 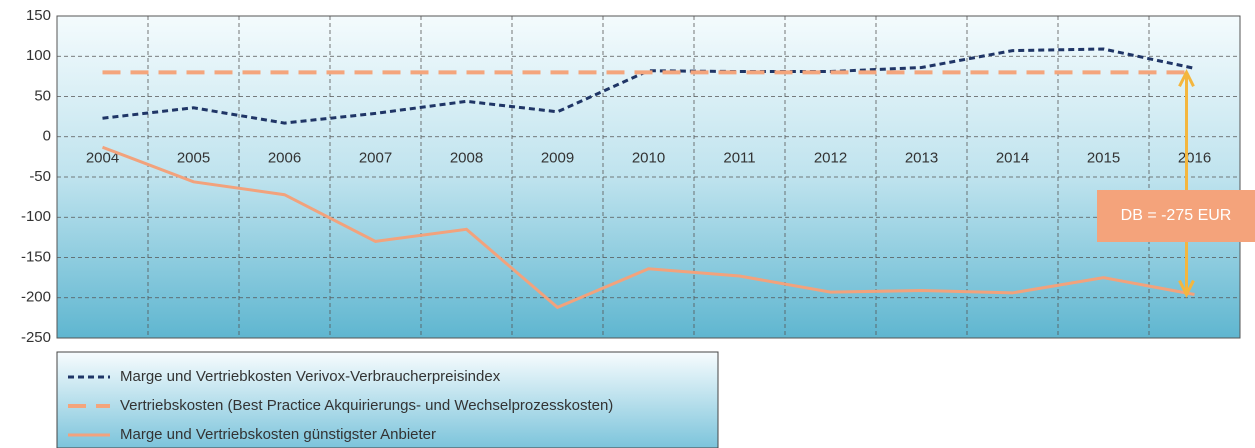 What do you see at coordinates (47, 136) in the screenshot?
I see `y-tick-label: 0` at bounding box center [47, 136].